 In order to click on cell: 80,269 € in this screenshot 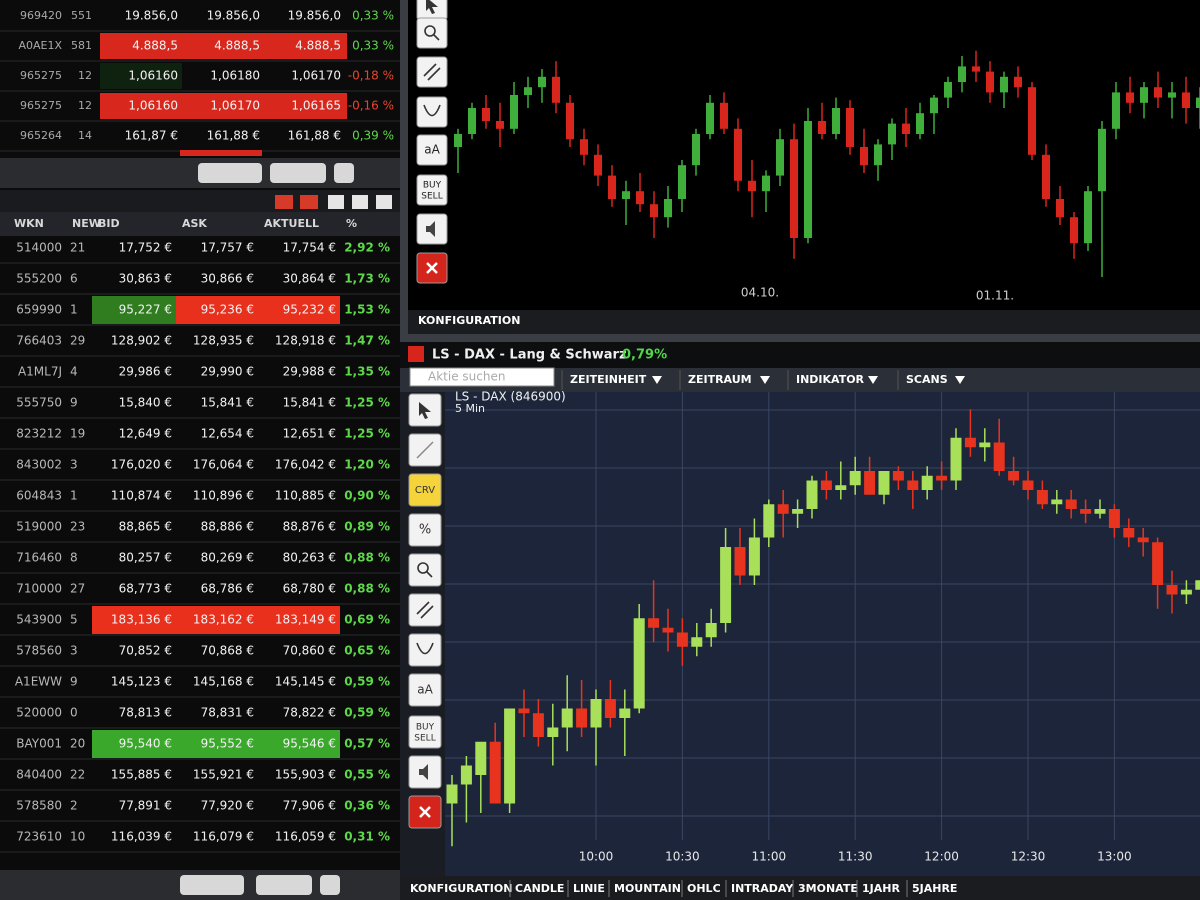, I will do `click(227, 558)`.